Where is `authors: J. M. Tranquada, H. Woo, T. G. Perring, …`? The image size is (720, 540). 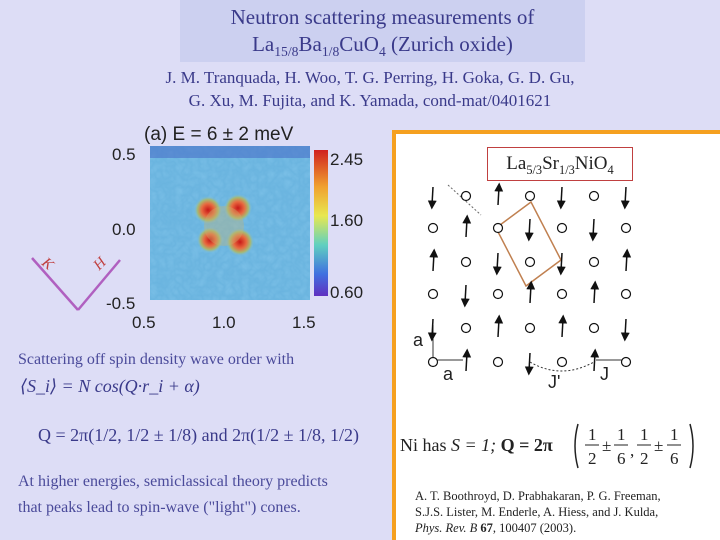 authors: J. M. Tranquada, H. Woo, T. G. Perring, … is located at coordinates (370, 89).